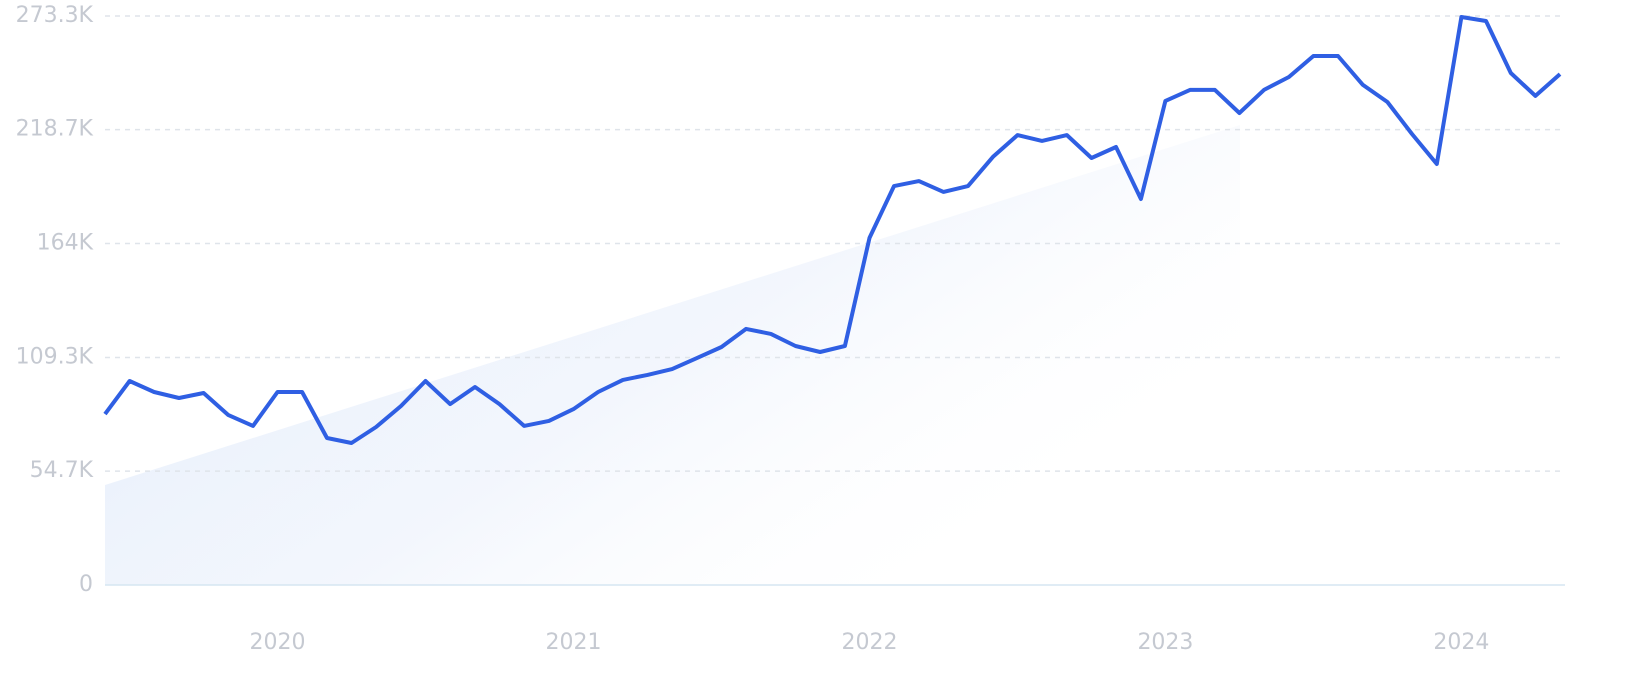 This screenshot has width=1629, height=700. Describe the element at coordinates (869, 642) in the screenshot. I see `x-tick-label: 2022` at that location.